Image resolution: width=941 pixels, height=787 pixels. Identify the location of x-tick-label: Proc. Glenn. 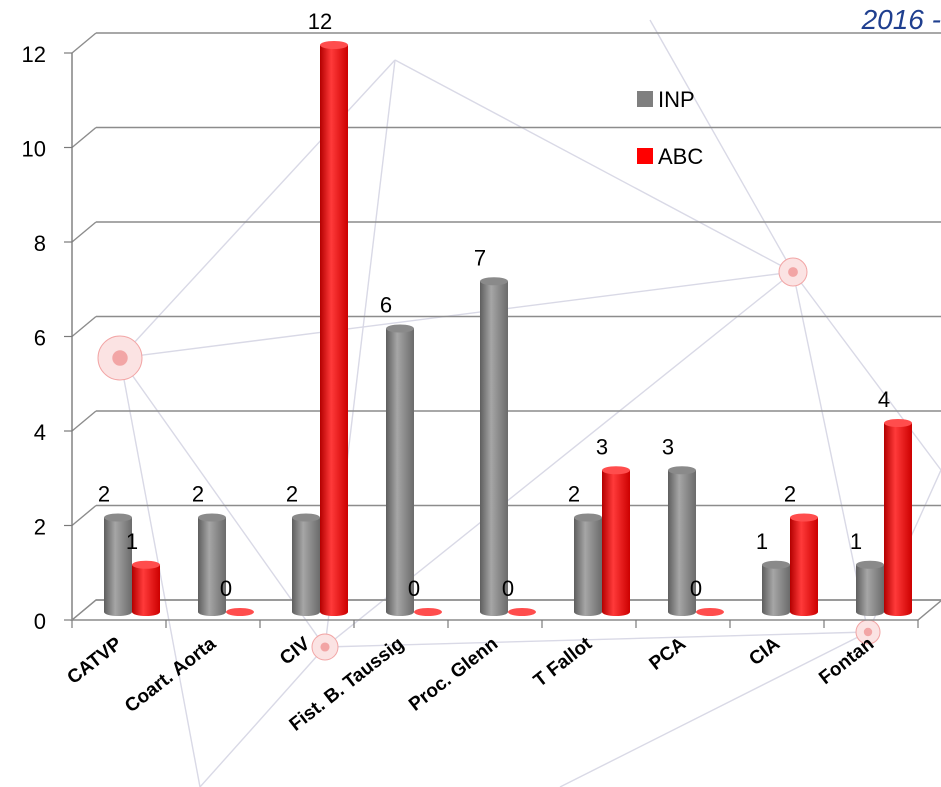
(453, 674).